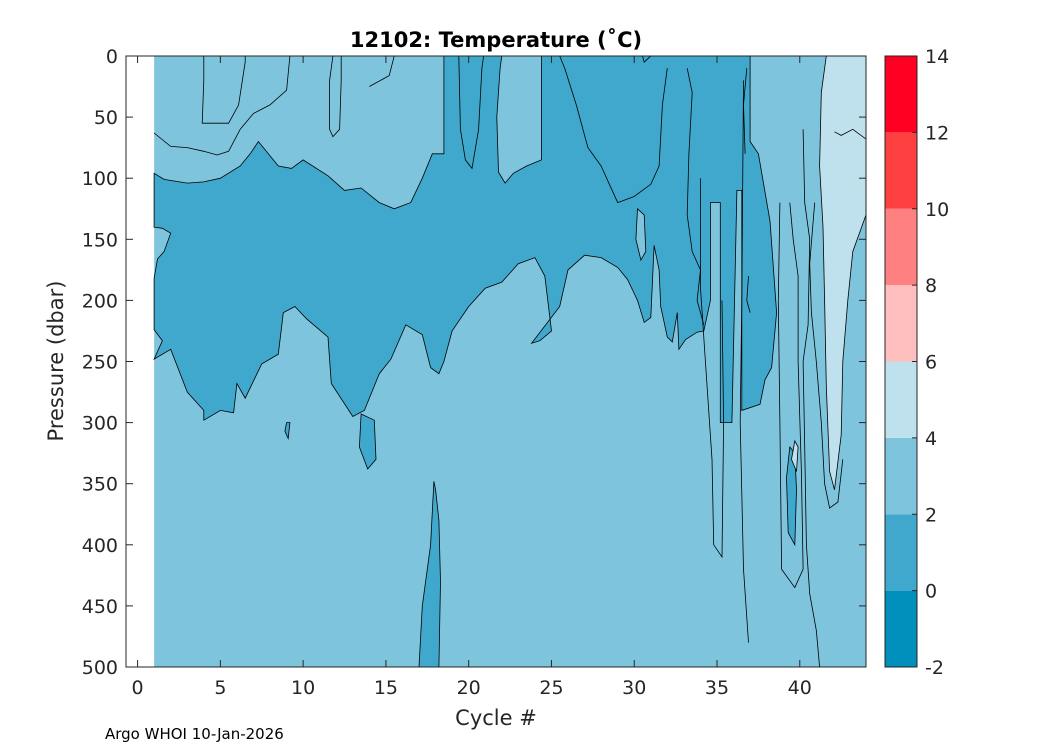  What do you see at coordinates (138, 688) in the screenshot?
I see `x-tick-label: 0` at bounding box center [138, 688].